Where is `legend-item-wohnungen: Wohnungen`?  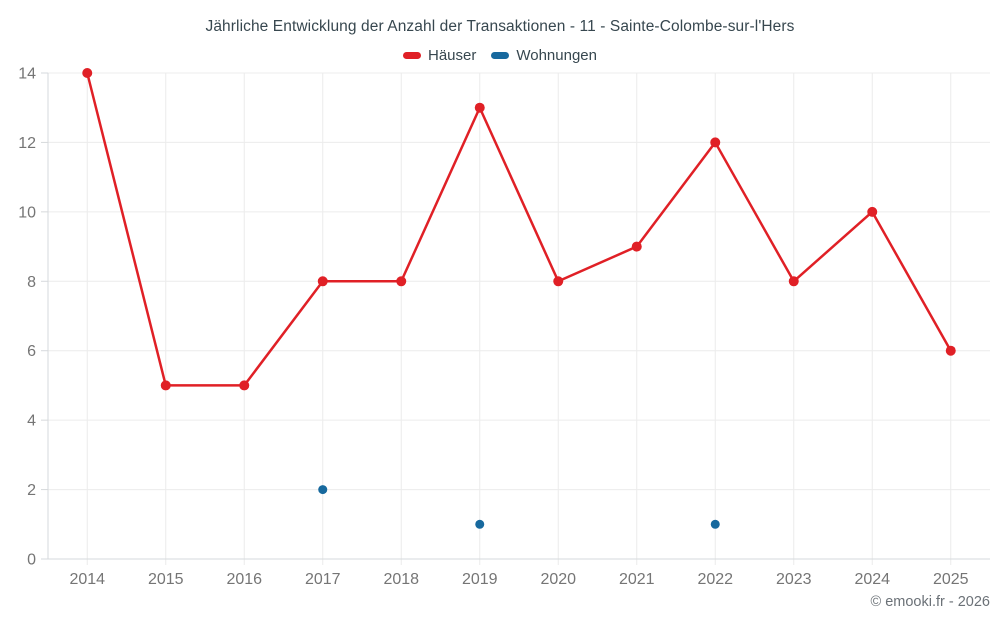 legend-item-wohnungen: Wohnungen is located at coordinates (544, 55).